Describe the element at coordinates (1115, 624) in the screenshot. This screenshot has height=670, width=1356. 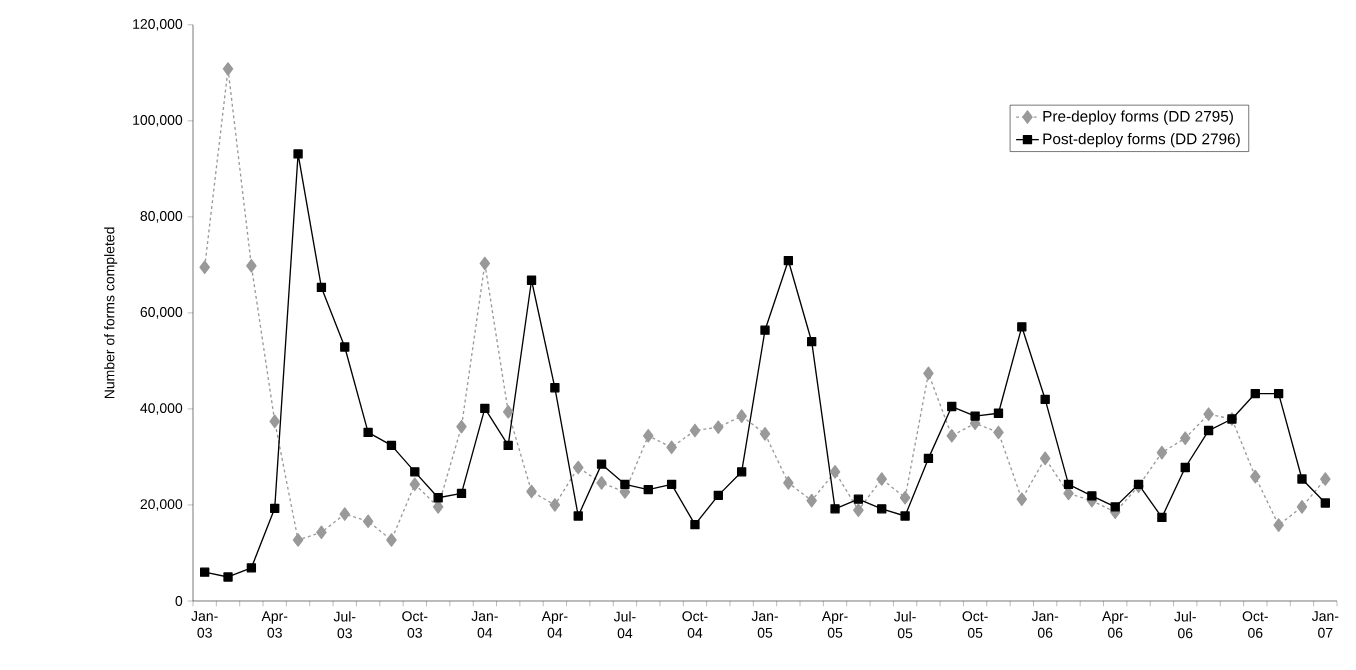
I see `x-tick-label: Apr-06` at that location.